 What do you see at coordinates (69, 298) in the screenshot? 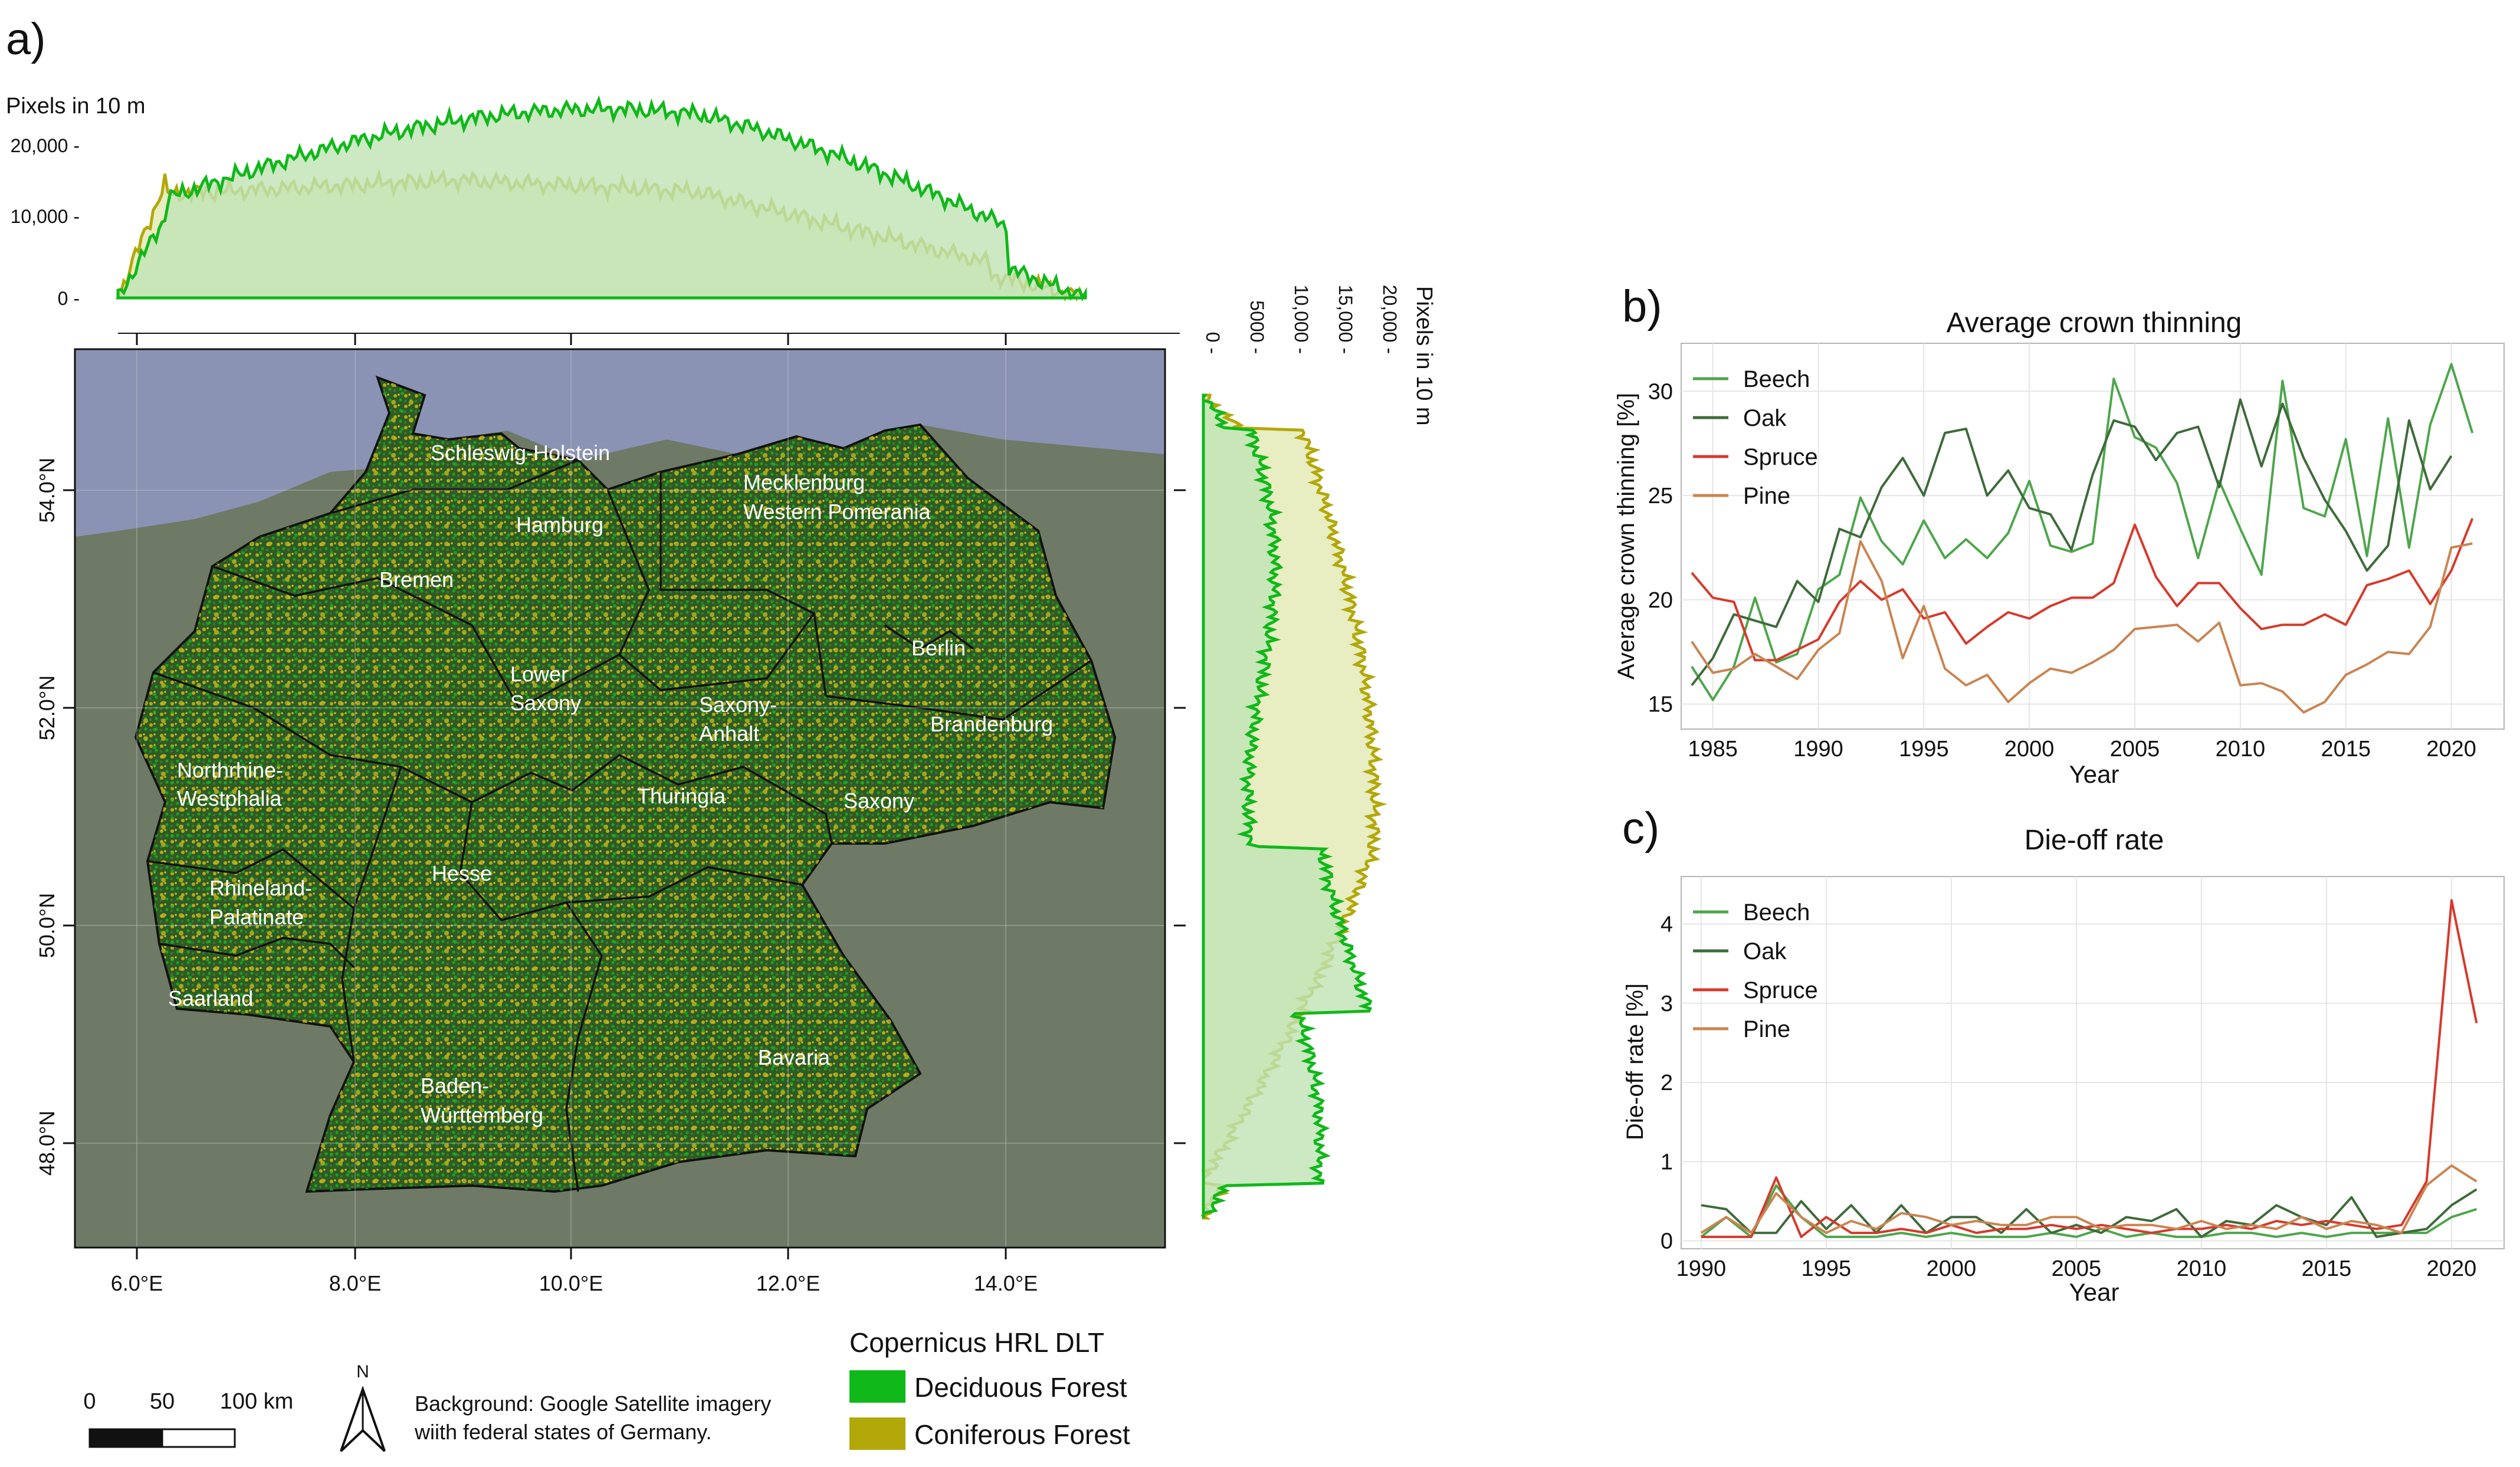
I see `top-tick-0: 0 -` at bounding box center [69, 298].